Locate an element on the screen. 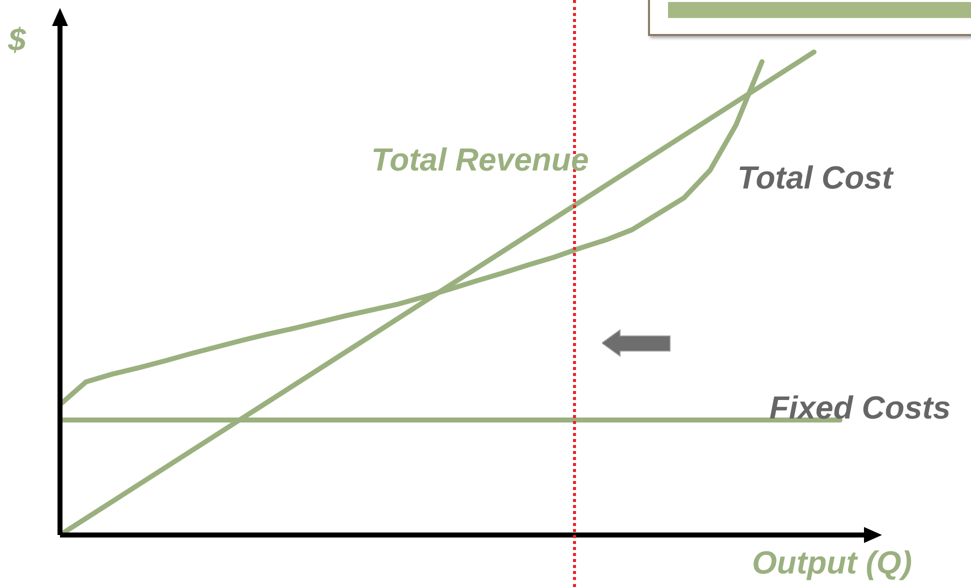 Image resolution: width=971 pixels, height=587 pixels. series-label: Fixed Costs is located at coordinates (860, 408).